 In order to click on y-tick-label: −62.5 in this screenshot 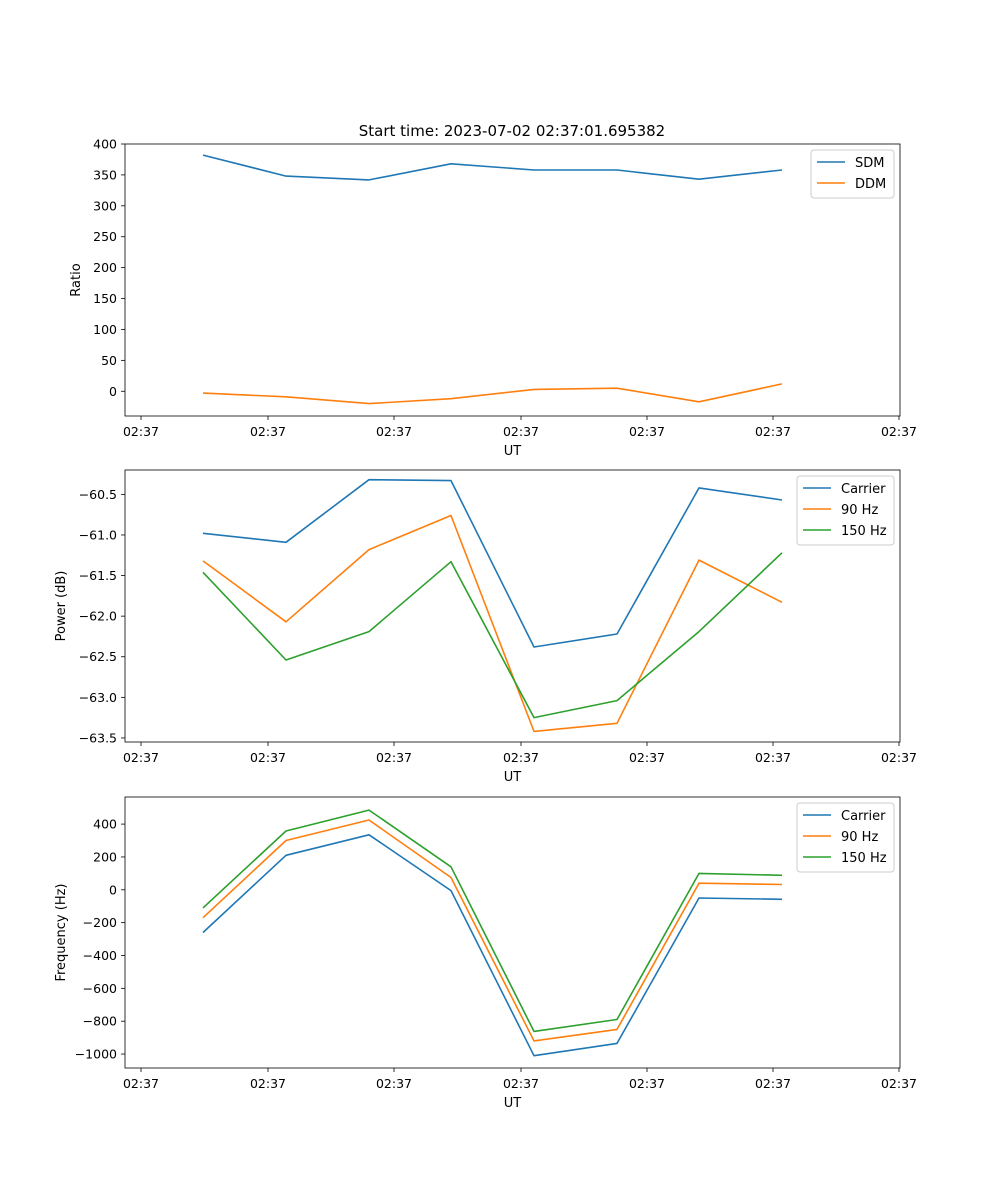, I will do `click(98, 656)`.